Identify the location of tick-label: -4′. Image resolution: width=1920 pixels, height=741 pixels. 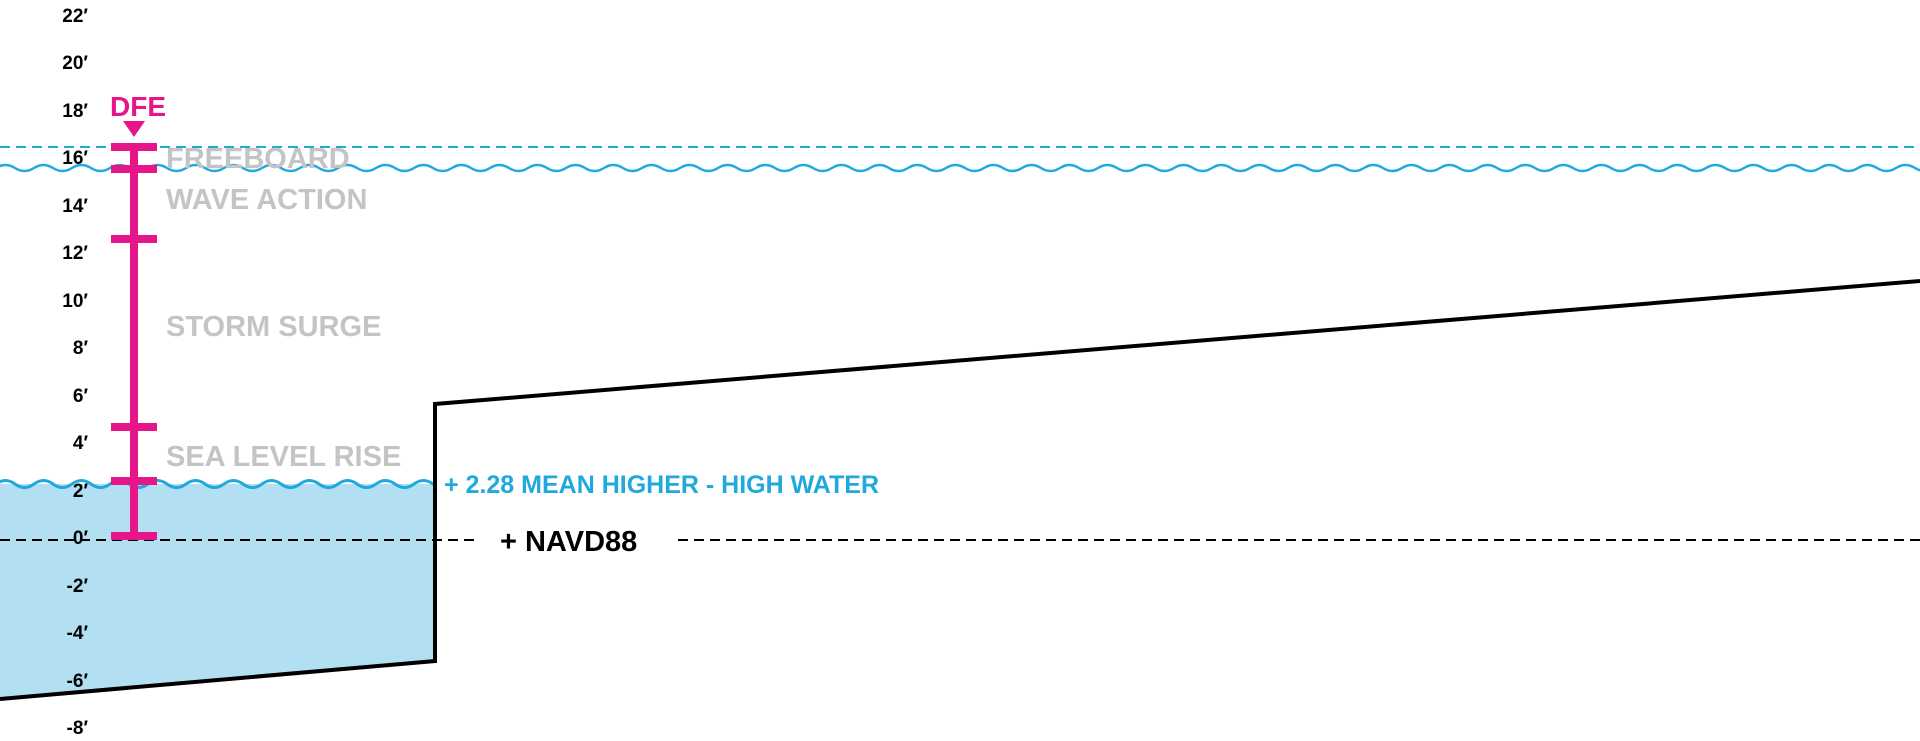
(78, 633).